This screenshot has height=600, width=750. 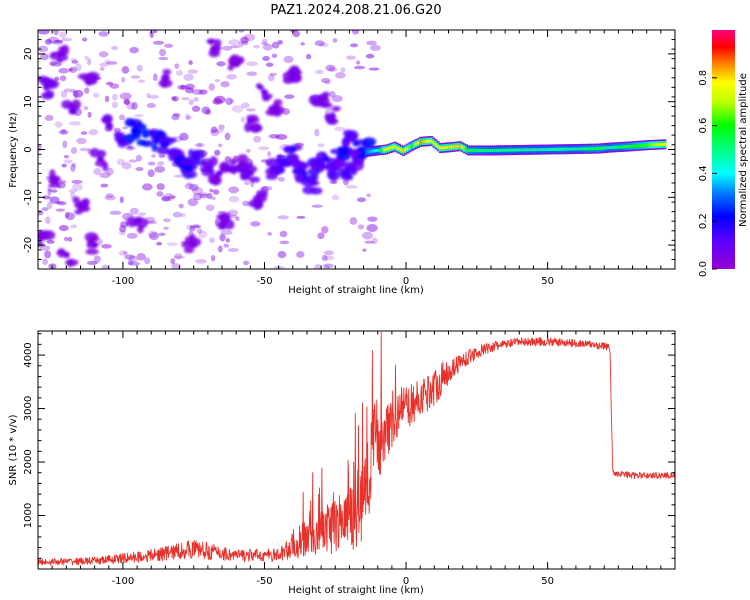 I want to click on spectrogram-ridge, so click(x=516, y=146).